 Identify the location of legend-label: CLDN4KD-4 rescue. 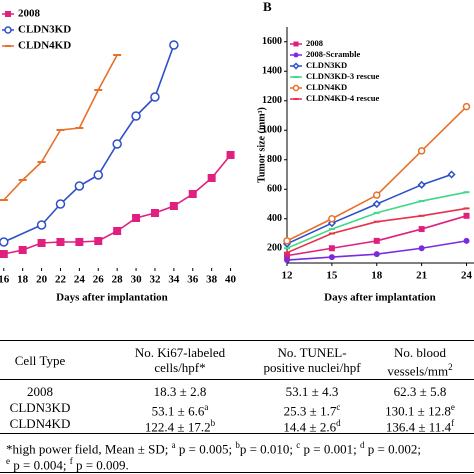
(342, 98).